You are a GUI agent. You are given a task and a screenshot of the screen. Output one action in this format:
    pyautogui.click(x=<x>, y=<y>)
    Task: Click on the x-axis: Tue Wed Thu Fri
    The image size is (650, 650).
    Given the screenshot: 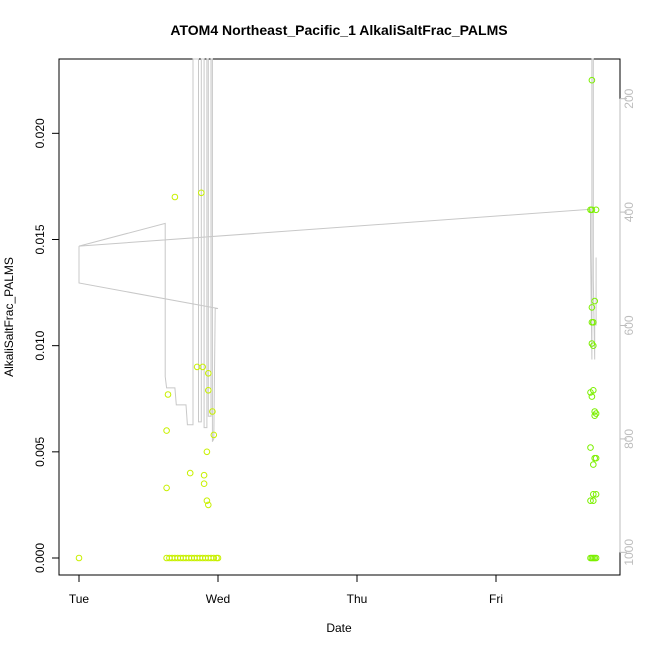 What is the action you would take?
    pyautogui.click(x=286, y=590)
    